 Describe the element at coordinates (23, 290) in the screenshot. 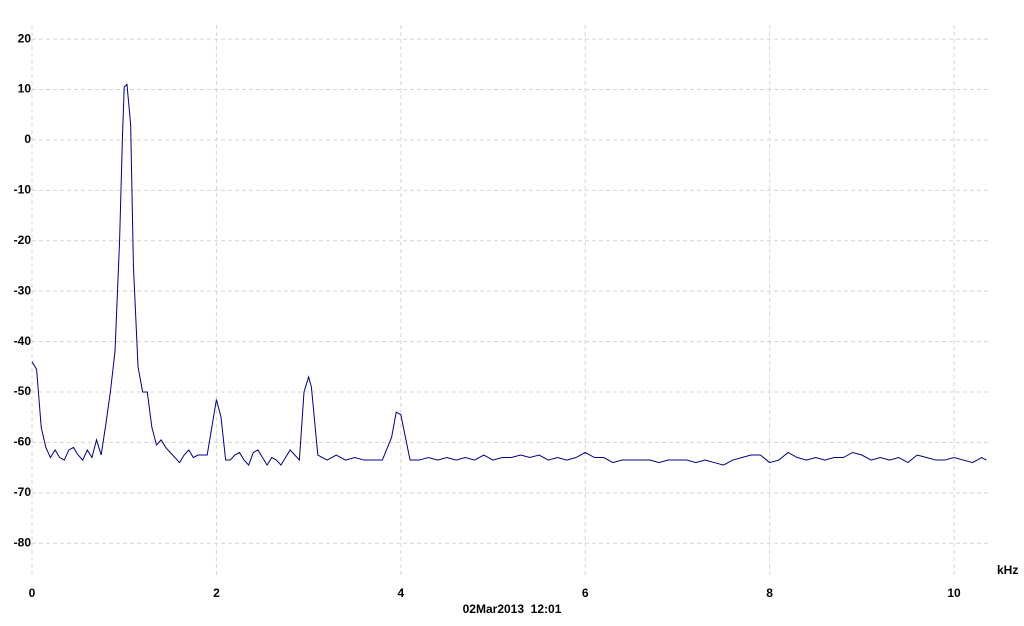

I see `y-tick-label: -30` at that location.